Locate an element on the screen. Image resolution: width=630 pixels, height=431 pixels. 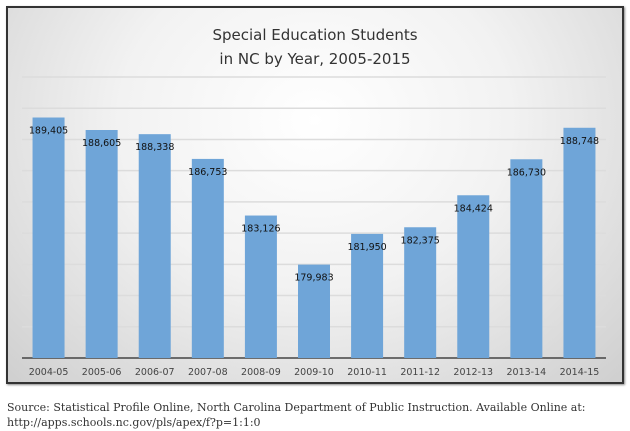
x-tick-label: 2011-12 is located at coordinates (420, 372).